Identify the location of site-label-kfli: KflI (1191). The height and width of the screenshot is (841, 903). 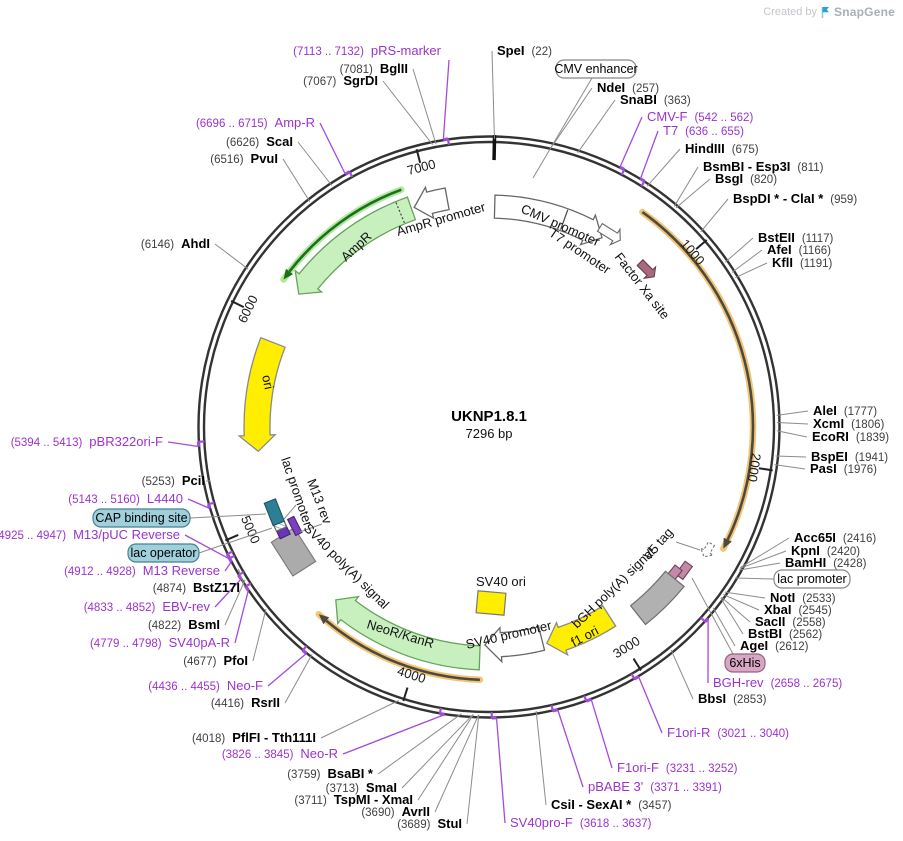
(802, 262).